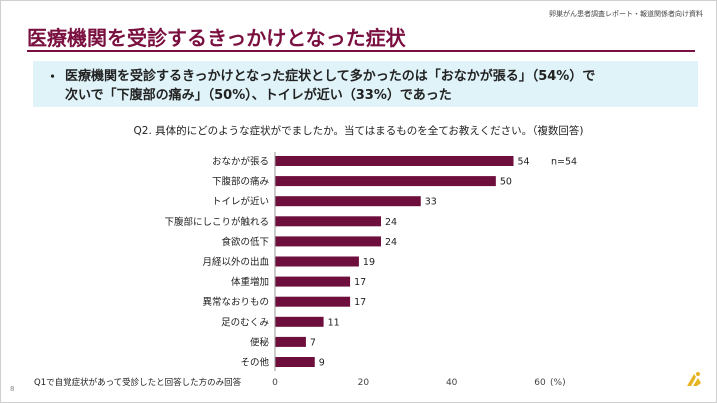  What do you see at coordinates (250, 282) in the screenshot?
I see `category-label: 体重増加` at bounding box center [250, 282].